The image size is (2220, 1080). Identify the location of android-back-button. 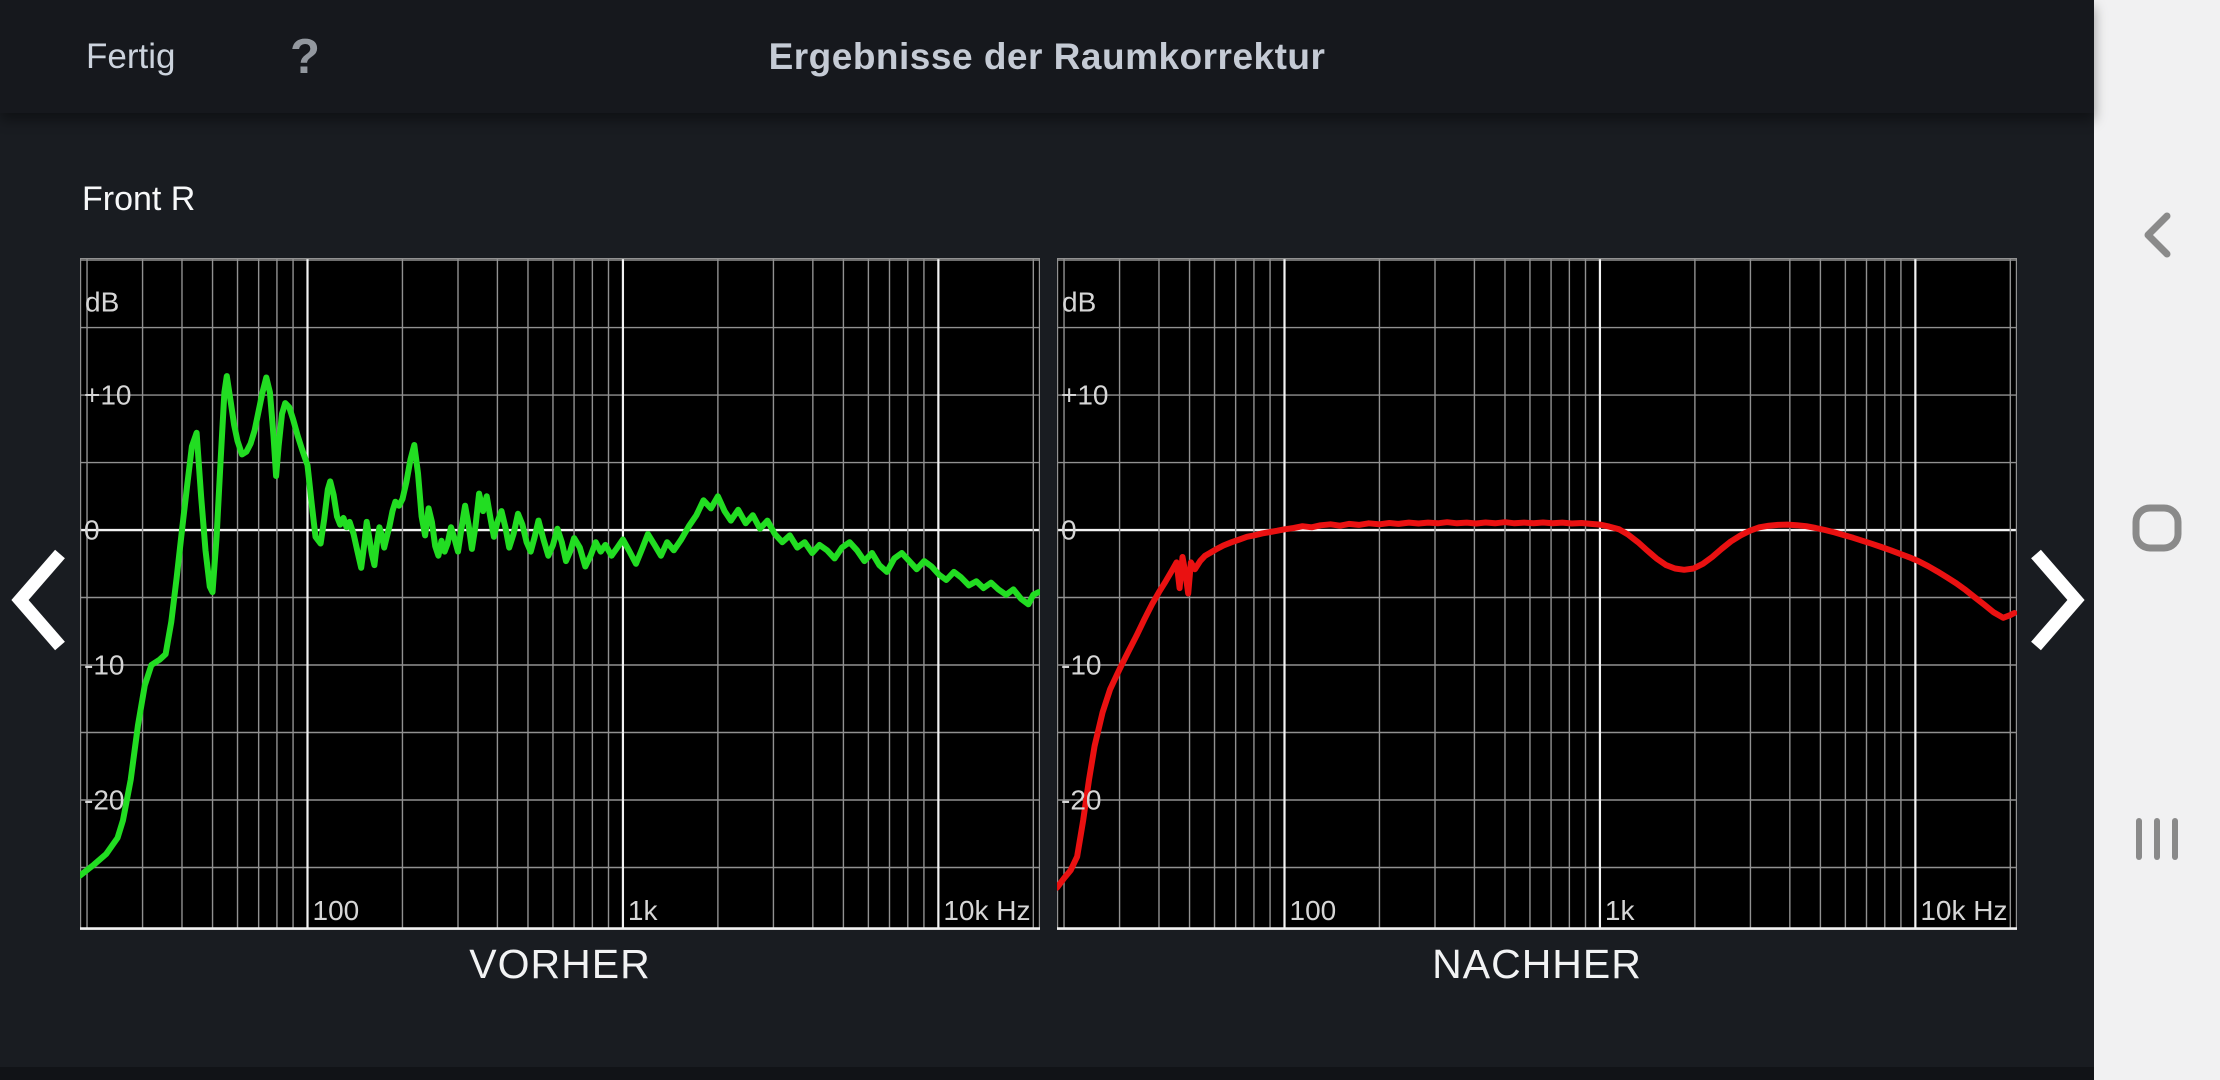
(2157, 235).